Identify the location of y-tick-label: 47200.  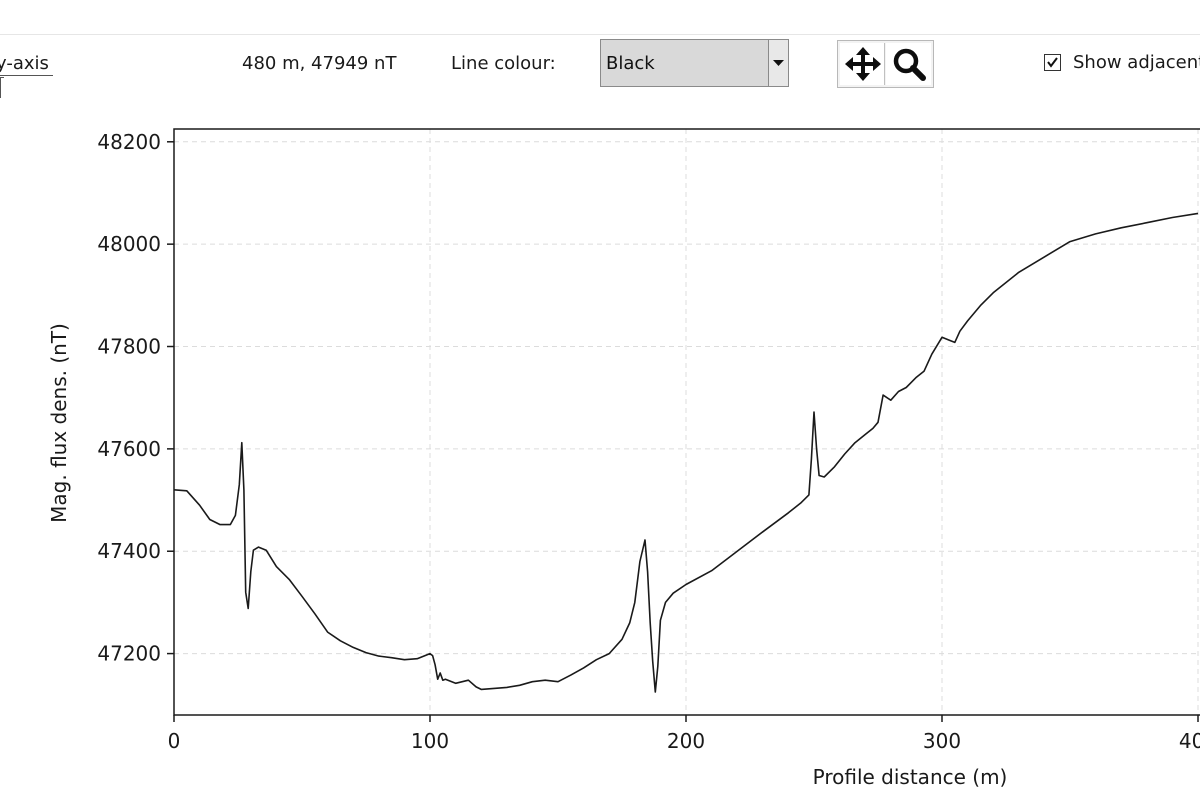
(129, 654).